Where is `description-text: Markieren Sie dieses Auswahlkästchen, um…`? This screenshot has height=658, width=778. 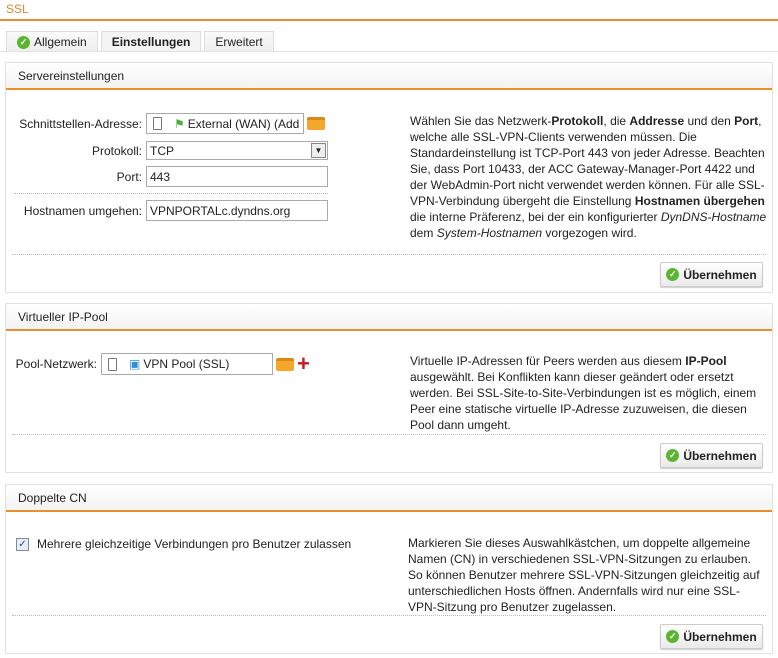 description-text: Markieren Sie dieses Auswahlkästchen, um… is located at coordinates (584, 575).